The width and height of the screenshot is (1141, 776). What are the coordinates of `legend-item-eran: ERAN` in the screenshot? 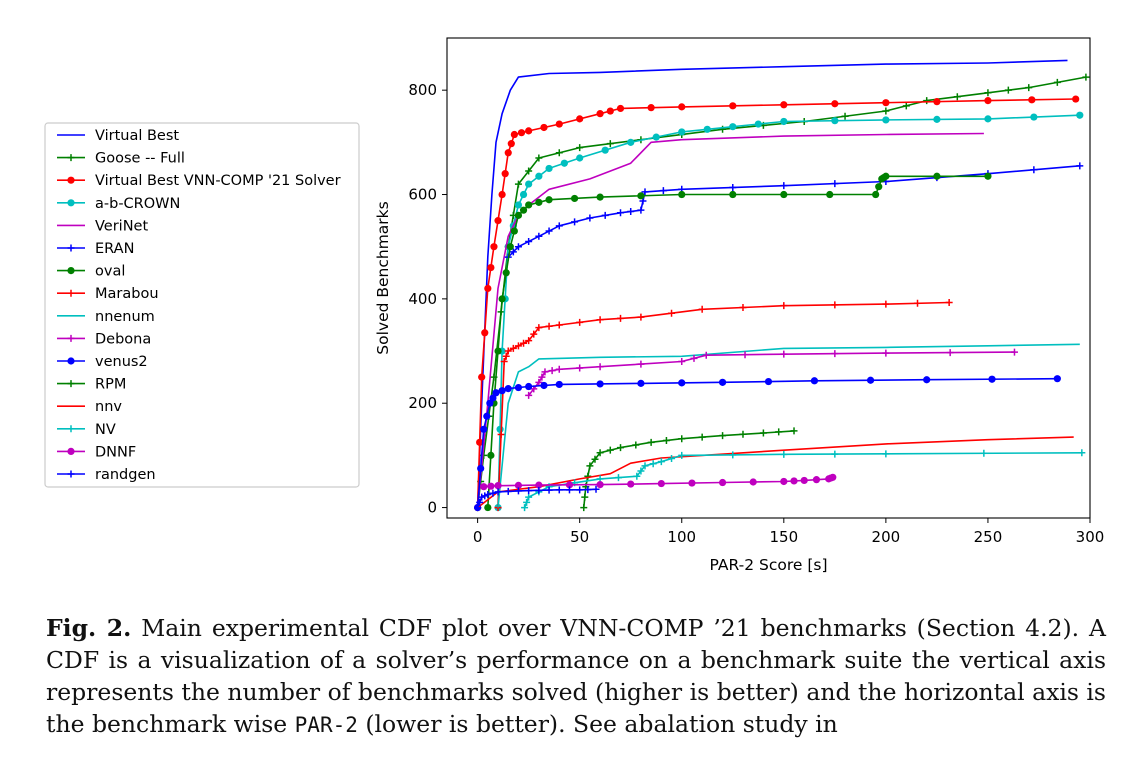 It's located at (95, 249).